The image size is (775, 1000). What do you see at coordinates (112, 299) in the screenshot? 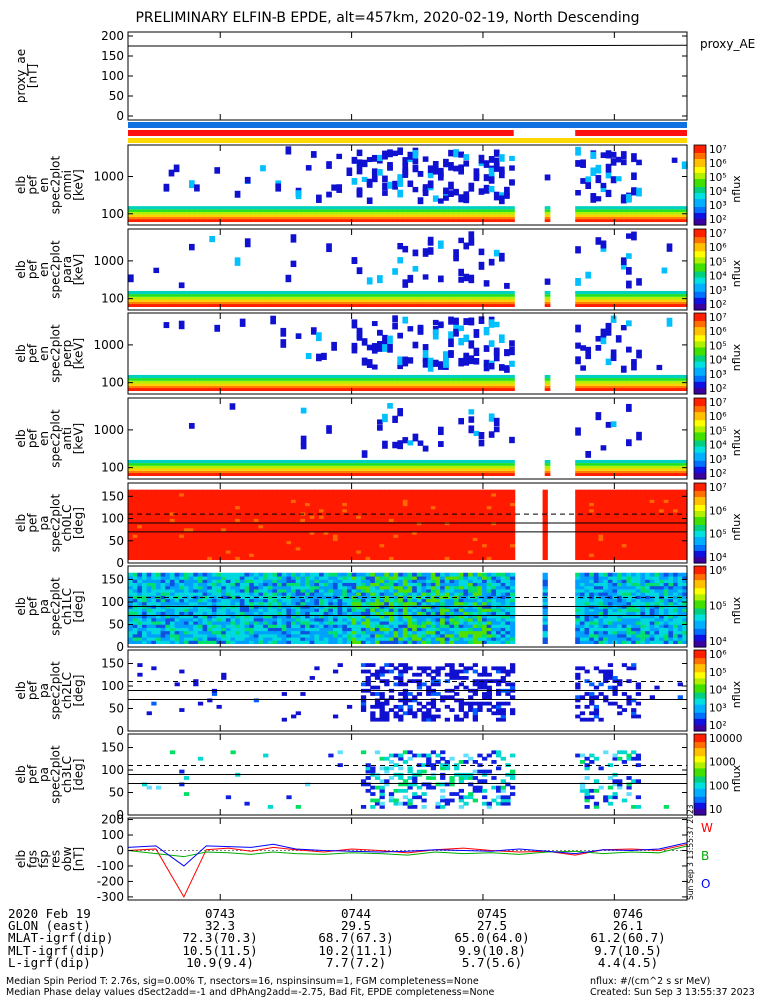
I see `ytick-label: 100` at bounding box center [112, 299].